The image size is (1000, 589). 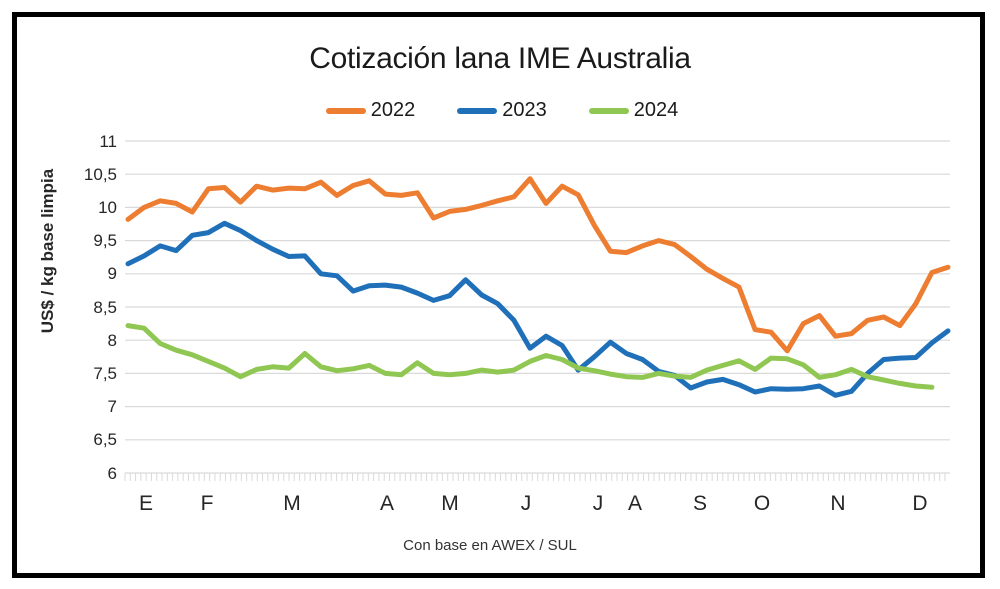 I want to click on chart-legend: 2022 2023 2024, so click(x=500, y=110).